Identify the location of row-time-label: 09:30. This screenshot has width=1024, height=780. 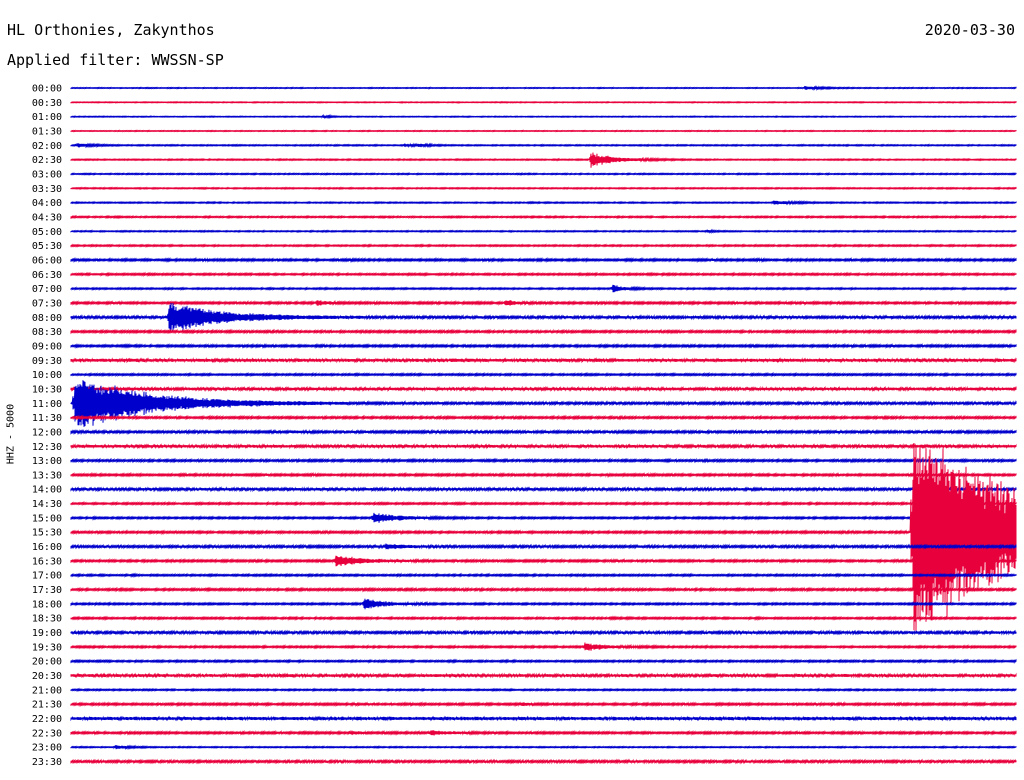
(47, 361).